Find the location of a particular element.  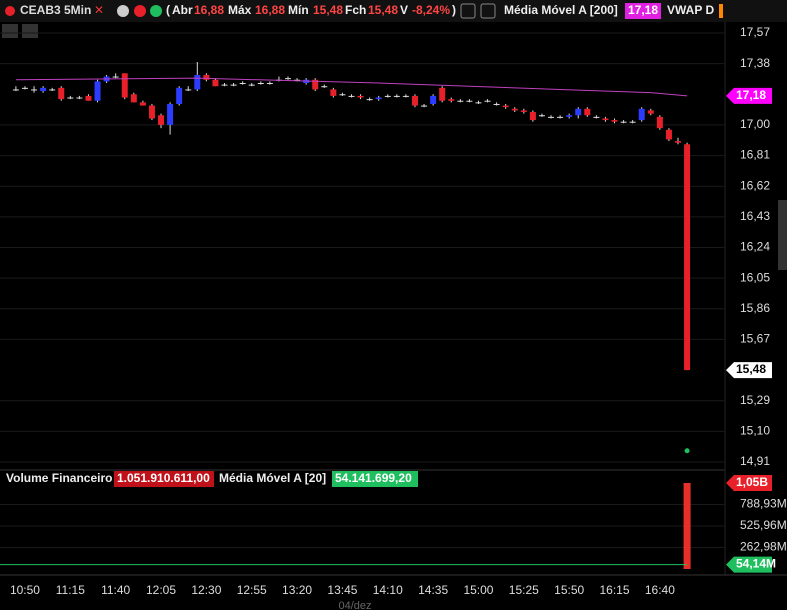

low: 15,48 is located at coordinates (328, 10).